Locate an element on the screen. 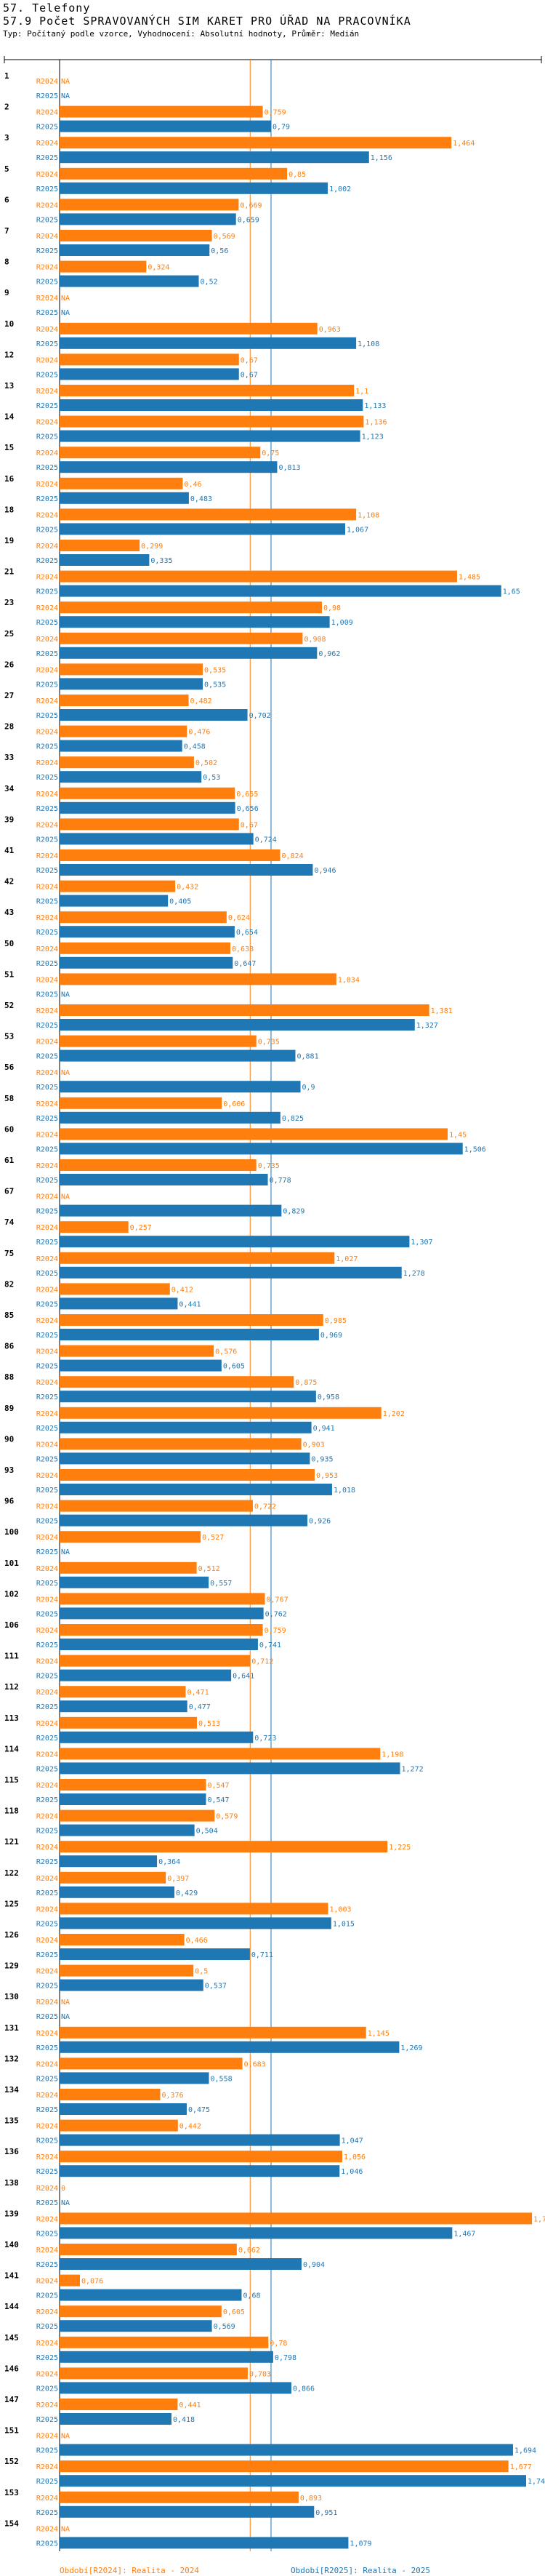 The height and width of the screenshot is (2576, 545). value-label-2025: 0,547 is located at coordinates (218, 1800).